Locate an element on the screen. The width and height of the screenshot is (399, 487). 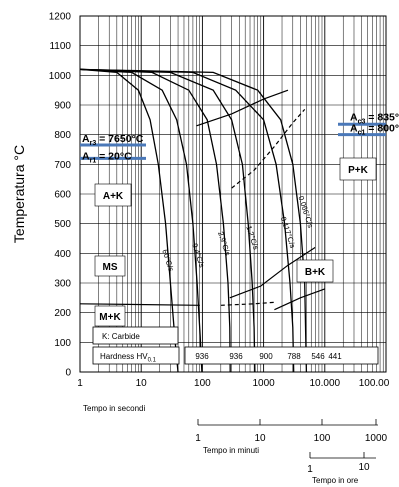
minute-tick-label: 10 is located at coordinates (260, 438).